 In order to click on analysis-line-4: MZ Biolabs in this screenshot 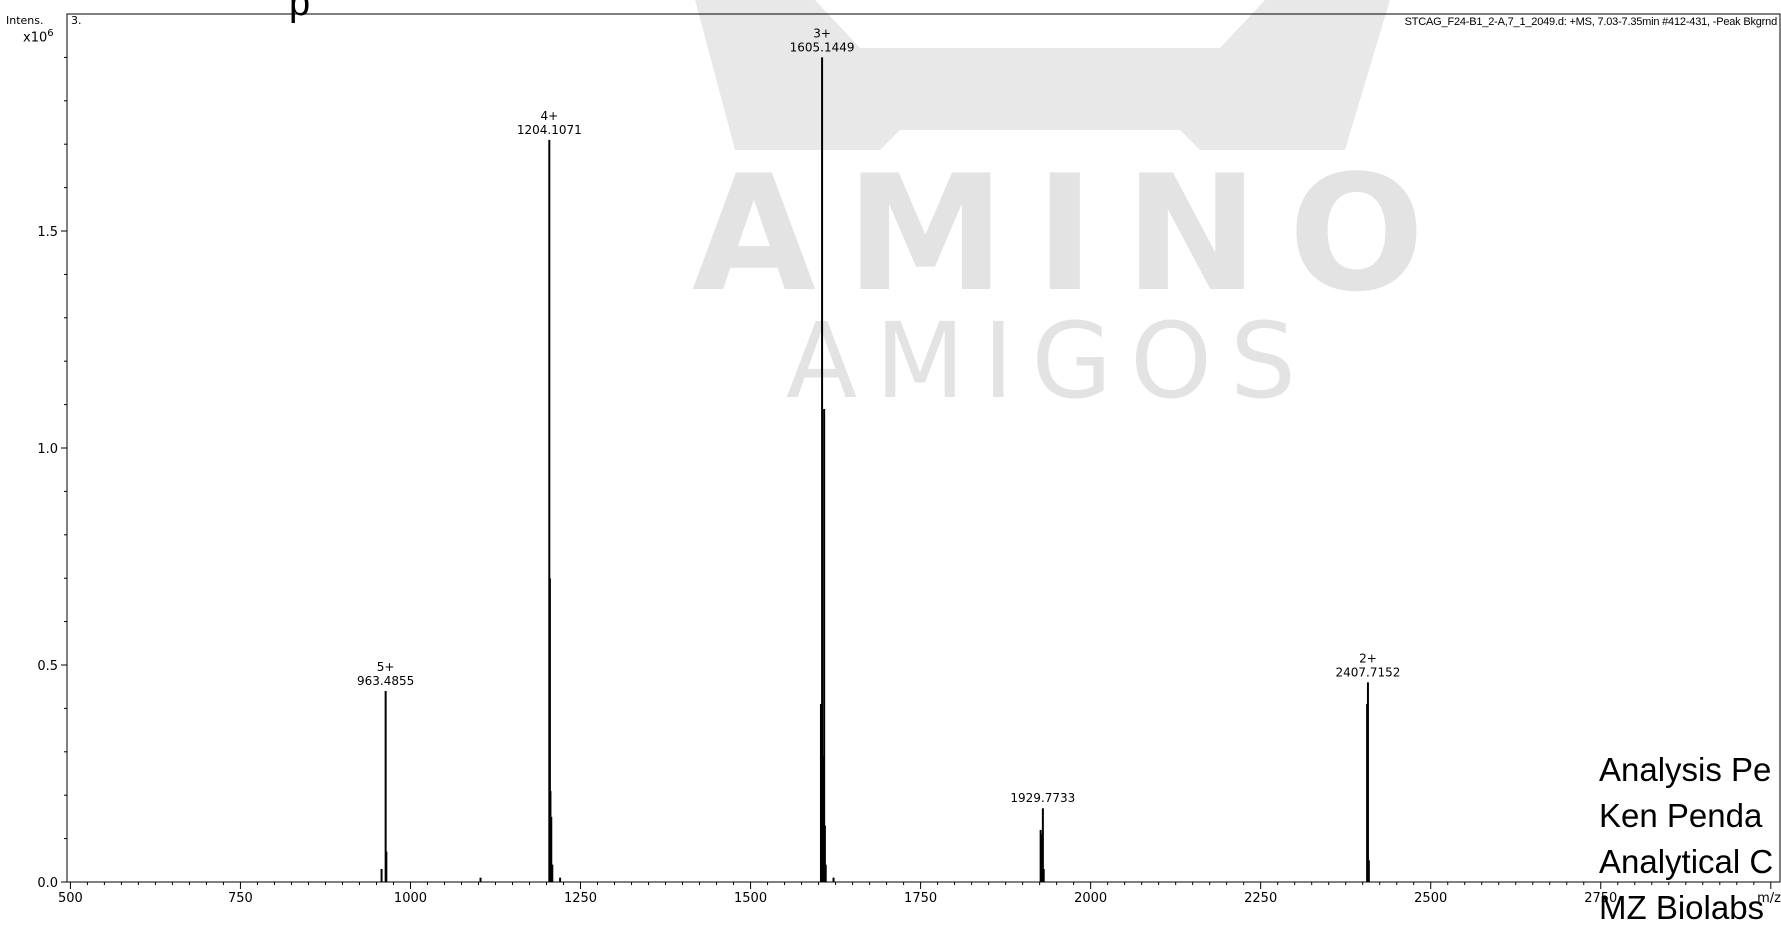, I will do `click(1682, 907)`.